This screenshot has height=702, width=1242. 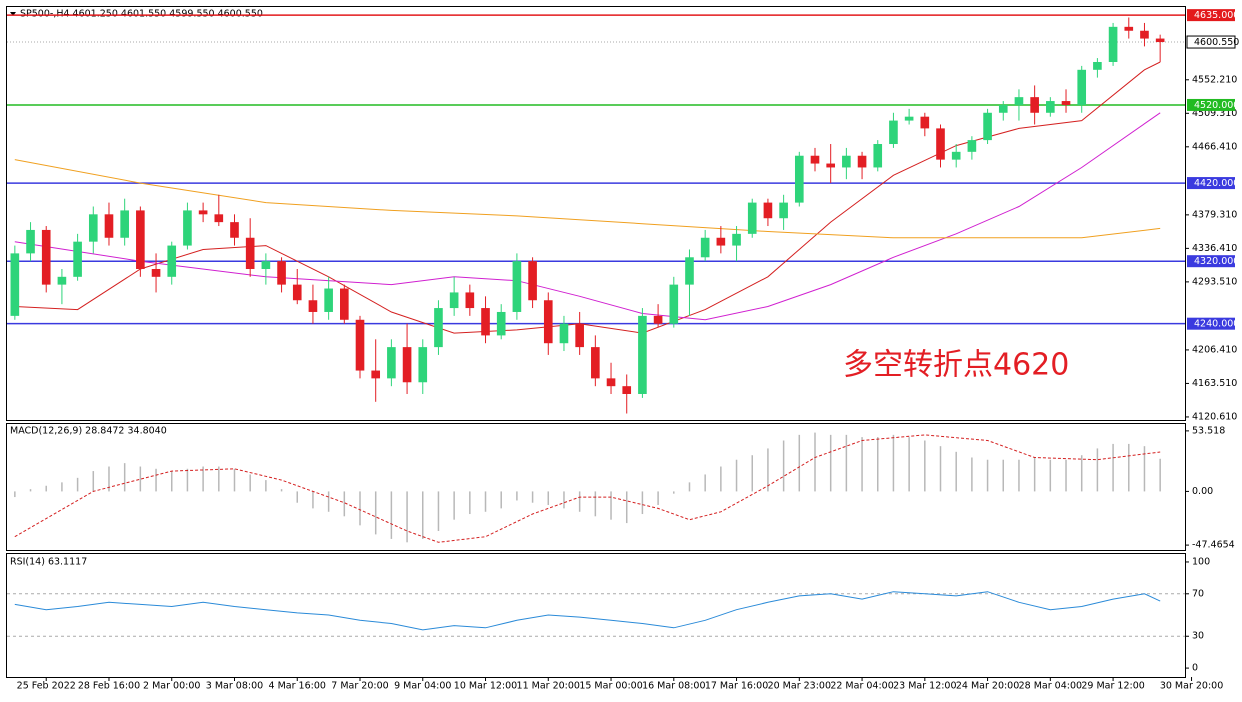 I want to click on y-tick-label: 70, so click(x=1198, y=593).